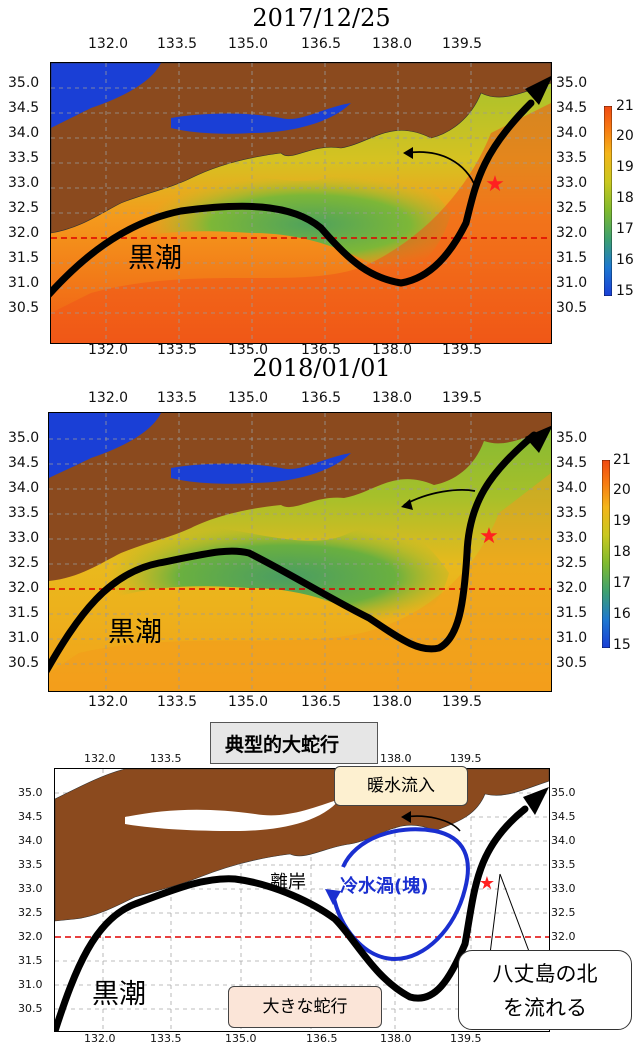 This screenshot has height=1054, width=643. Describe the element at coordinates (288, 882) in the screenshot. I see `offshore-label: 離岸` at that location.